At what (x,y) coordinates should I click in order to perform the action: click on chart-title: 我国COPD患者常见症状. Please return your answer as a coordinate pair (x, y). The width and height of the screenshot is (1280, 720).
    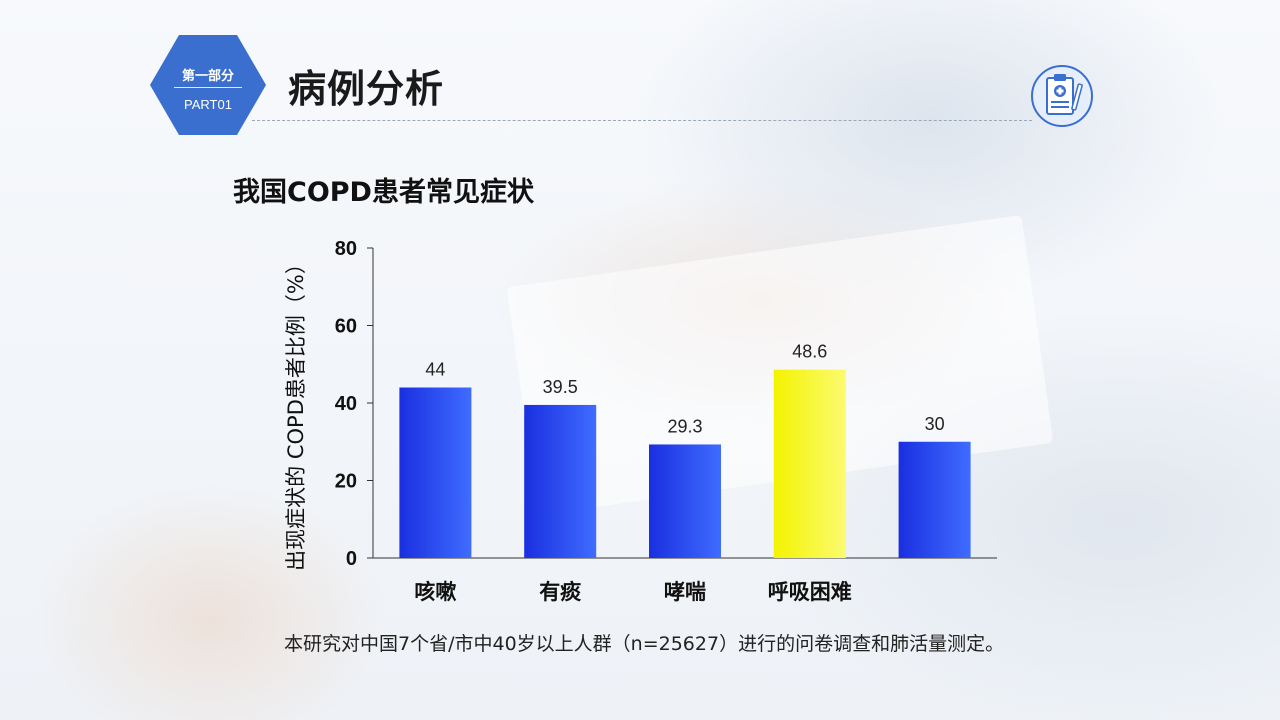
    Looking at the image, I should click on (383, 192).